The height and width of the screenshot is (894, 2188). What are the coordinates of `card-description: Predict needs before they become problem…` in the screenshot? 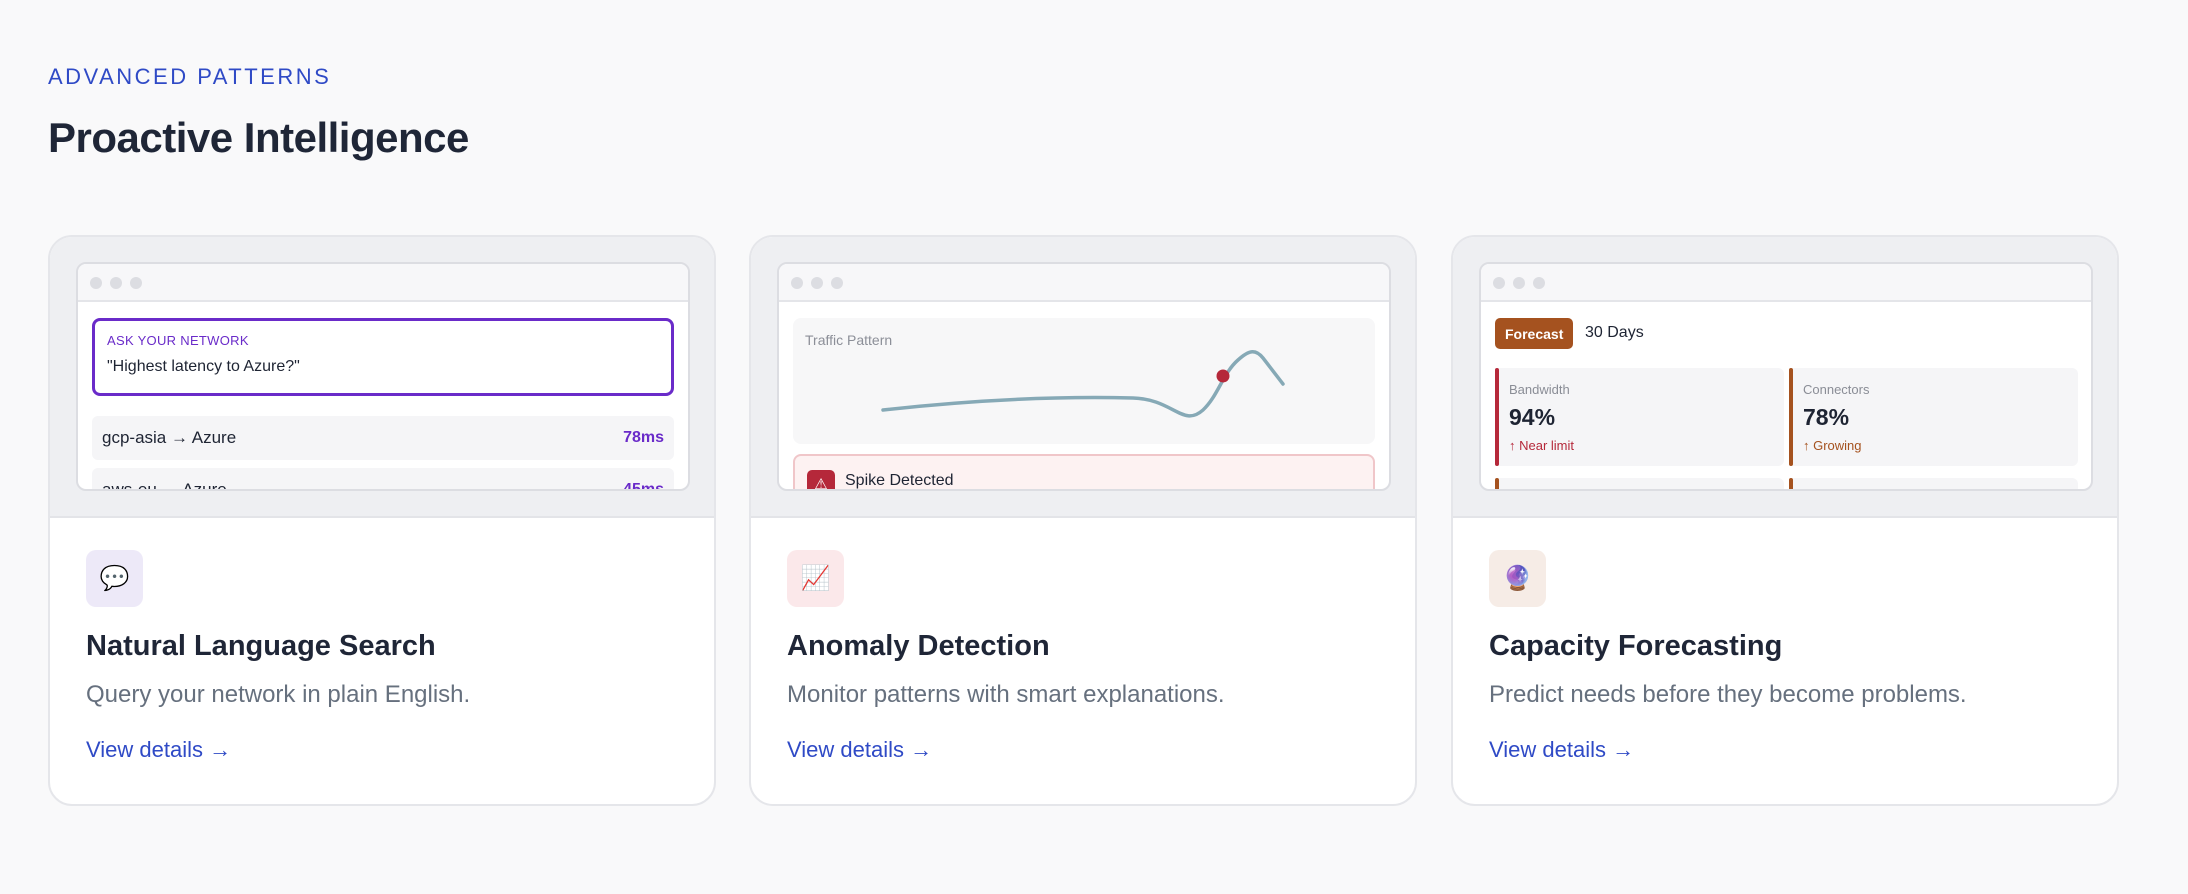 It's located at (1728, 694).